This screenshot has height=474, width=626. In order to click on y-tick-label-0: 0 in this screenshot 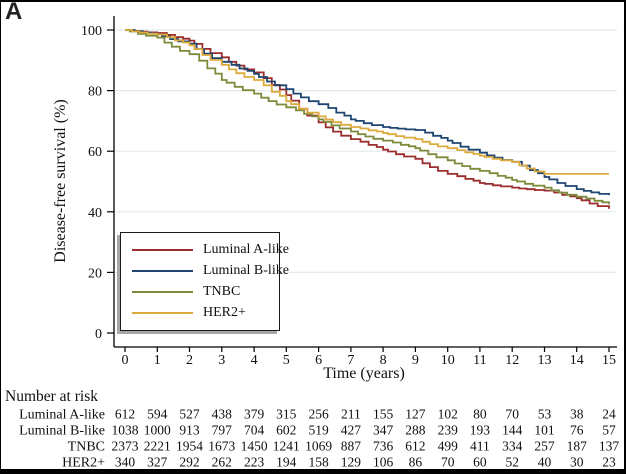, I will do `click(98, 334)`.